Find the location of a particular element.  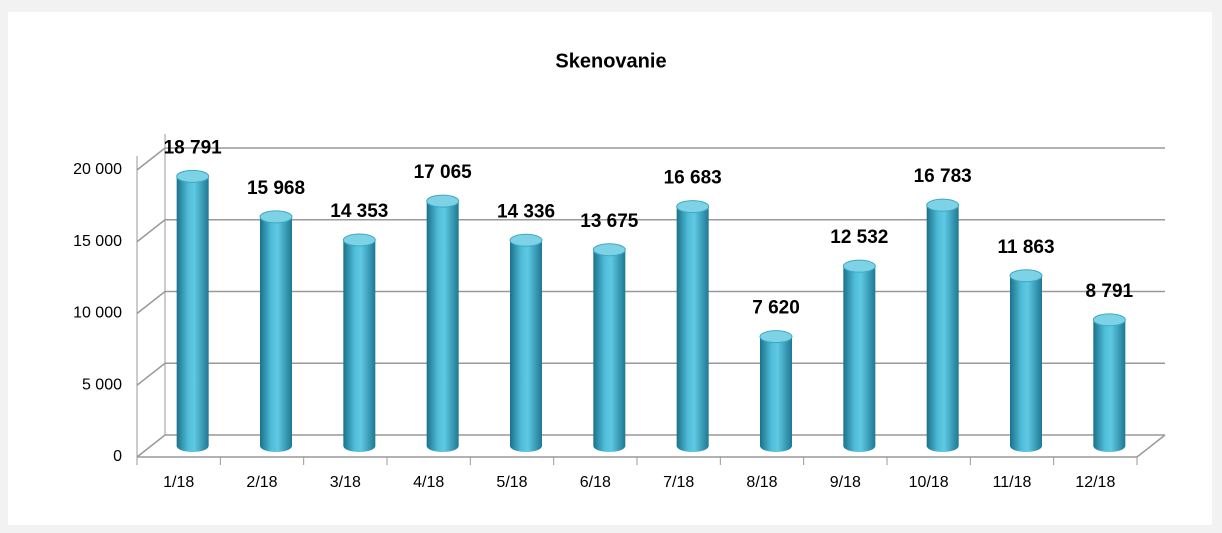

x-tick-label: 2/18 is located at coordinates (261, 482).